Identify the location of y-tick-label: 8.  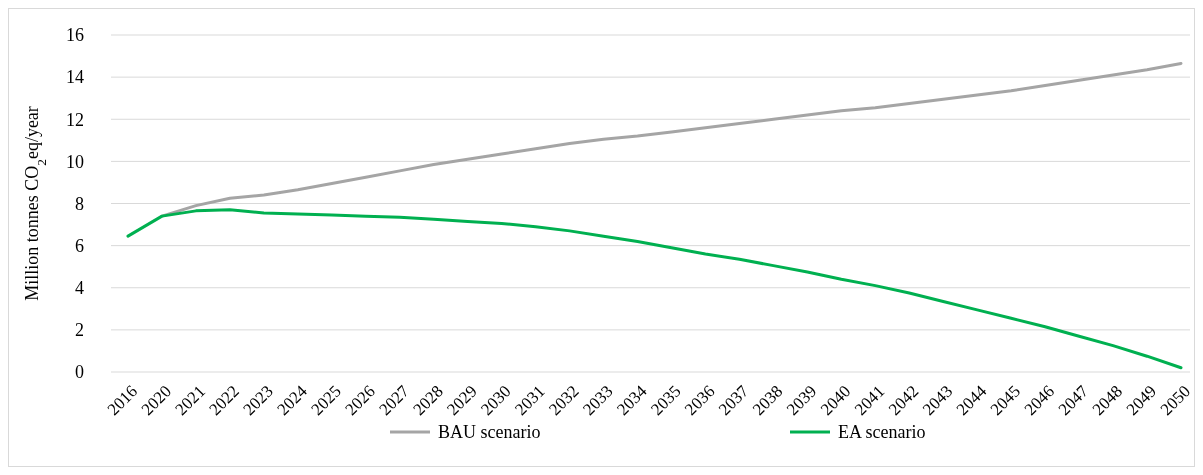
(79, 203).